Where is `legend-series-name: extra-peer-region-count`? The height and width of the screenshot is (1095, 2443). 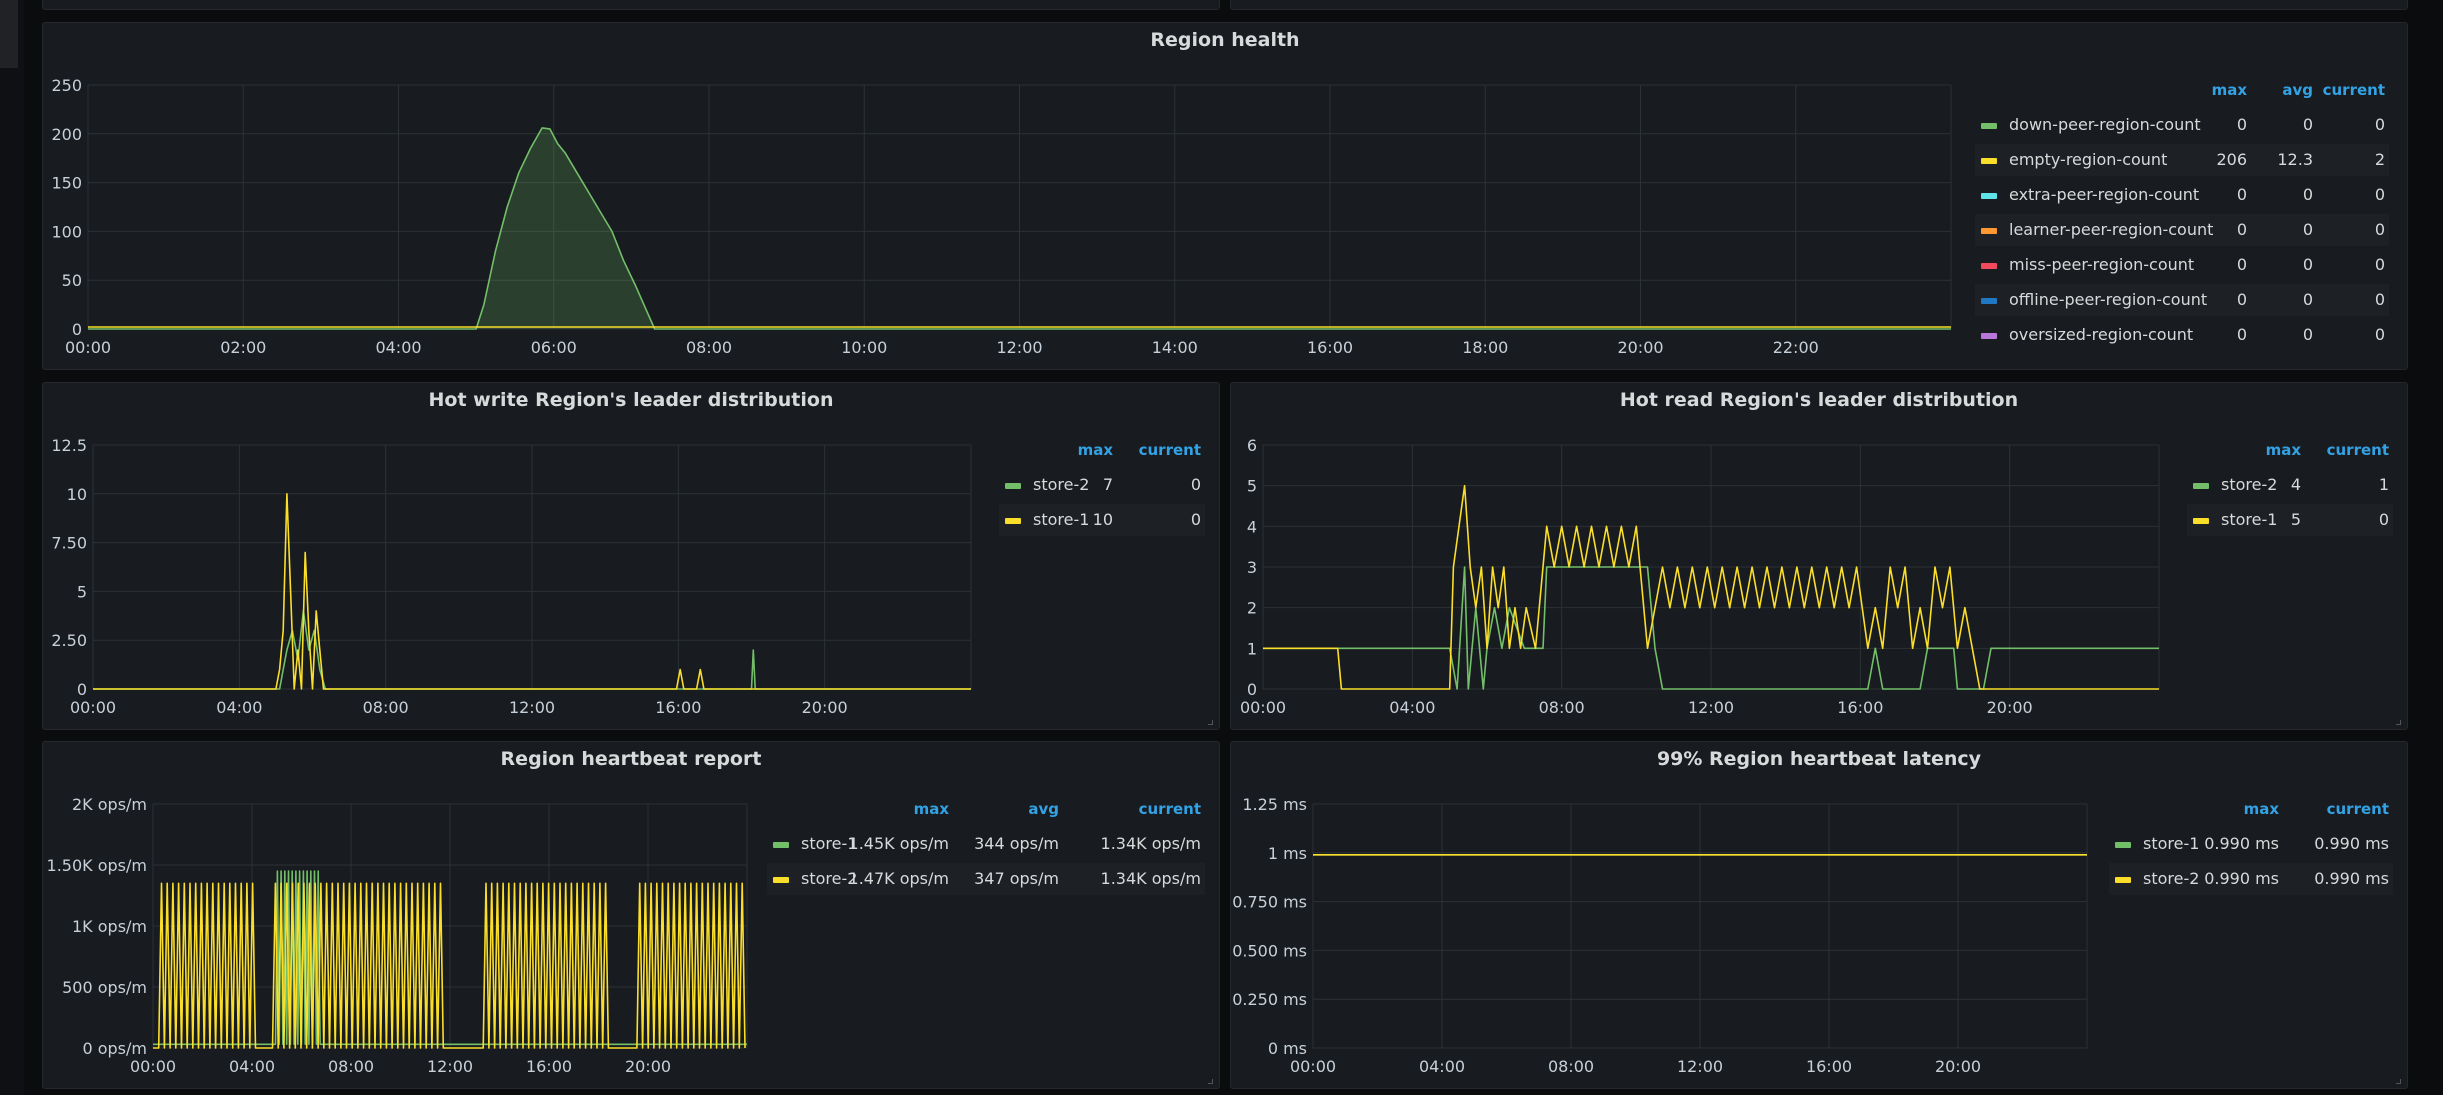 legend-series-name: extra-peer-region-count is located at coordinates (2104, 194).